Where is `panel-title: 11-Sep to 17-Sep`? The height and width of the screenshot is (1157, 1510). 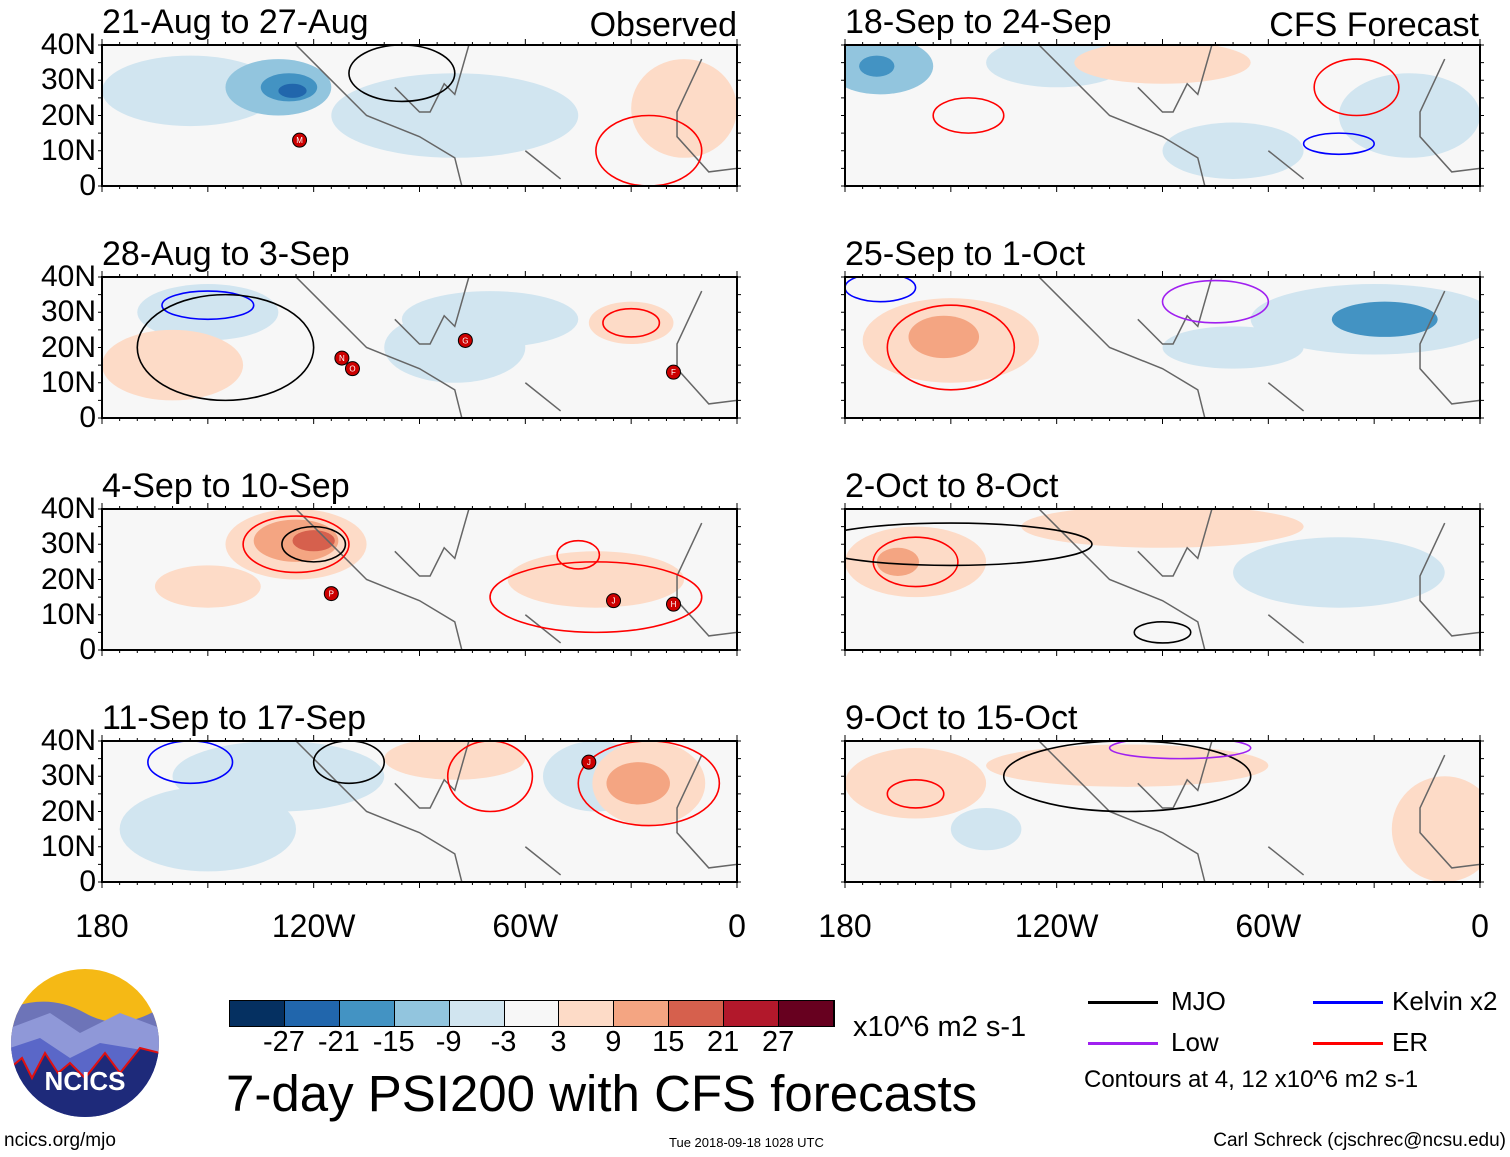 panel-title: 11-Sep to 17-Sep is located at coordinates (234, 718).